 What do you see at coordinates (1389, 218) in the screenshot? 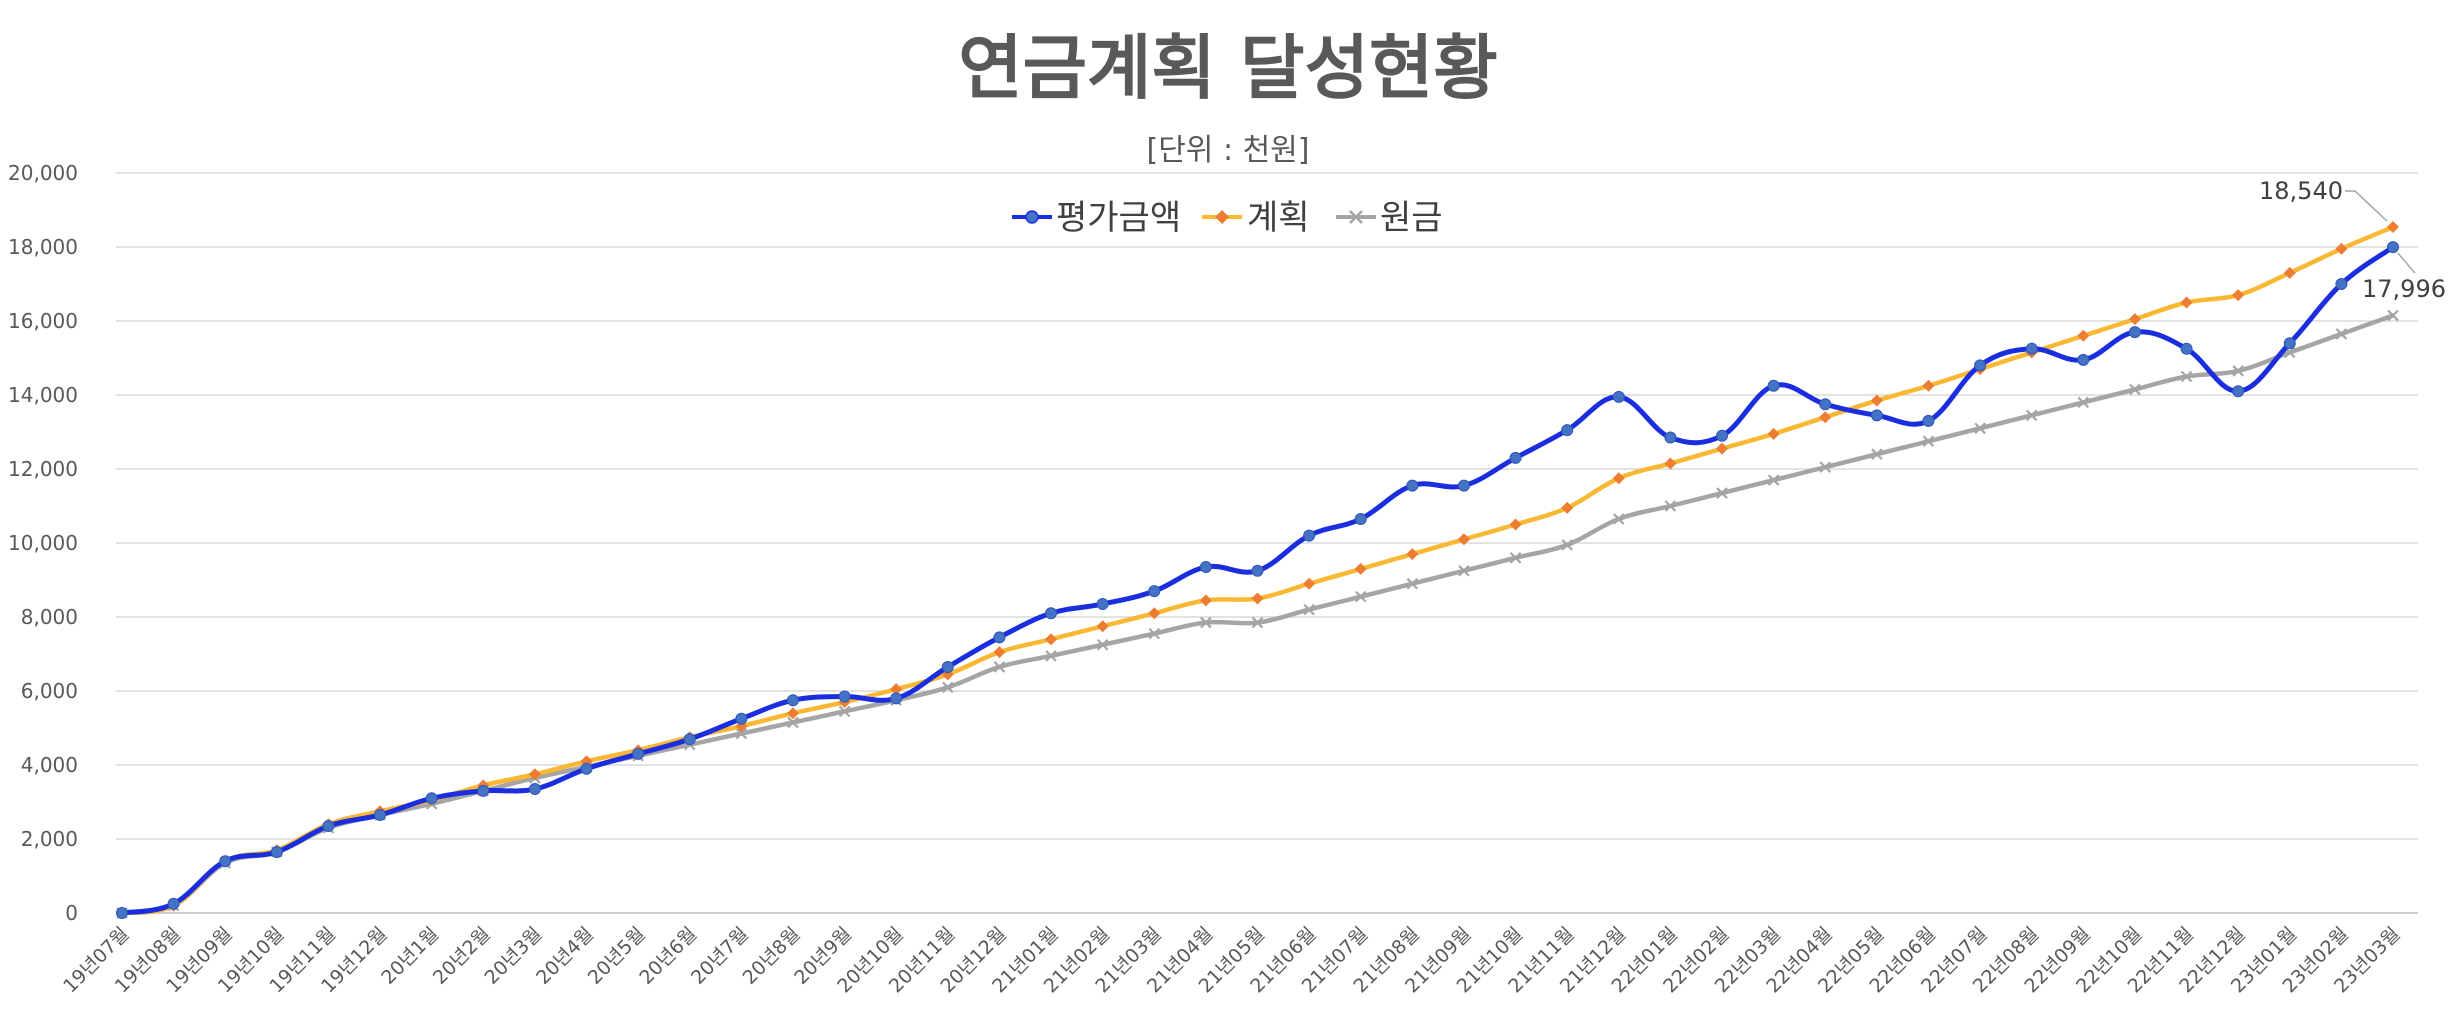
I see `legend-item-principal: 원금` at bounding box center [1389, 218].